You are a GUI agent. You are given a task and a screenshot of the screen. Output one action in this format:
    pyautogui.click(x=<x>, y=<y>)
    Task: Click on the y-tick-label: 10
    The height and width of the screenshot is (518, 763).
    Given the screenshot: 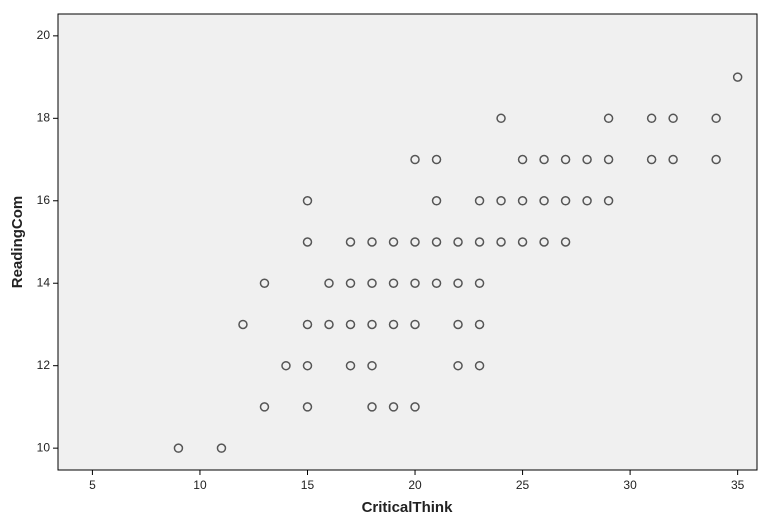 What is the action you would take?
    pyautogui.click(x=44, y=447)
    